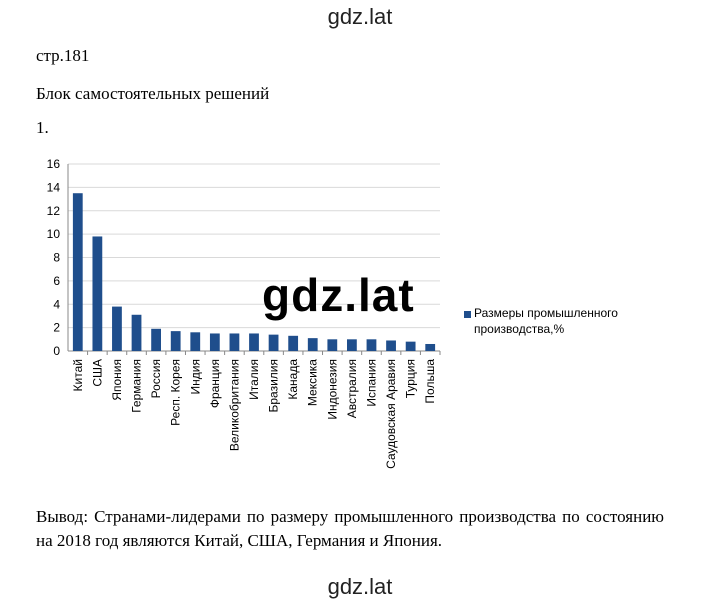  I want to click on x-tick-label: Япония, so click(117, 380).